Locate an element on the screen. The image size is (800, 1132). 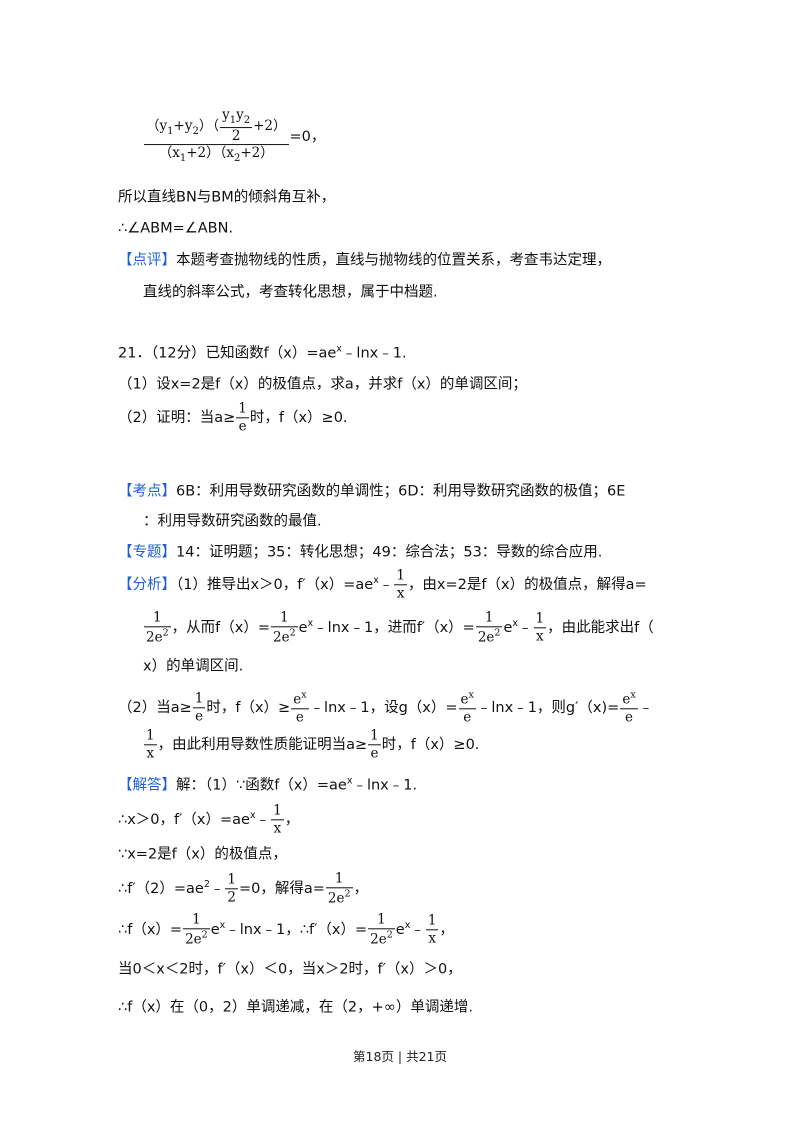
section-label: 【分析】 is located at coordinates (147, 585).